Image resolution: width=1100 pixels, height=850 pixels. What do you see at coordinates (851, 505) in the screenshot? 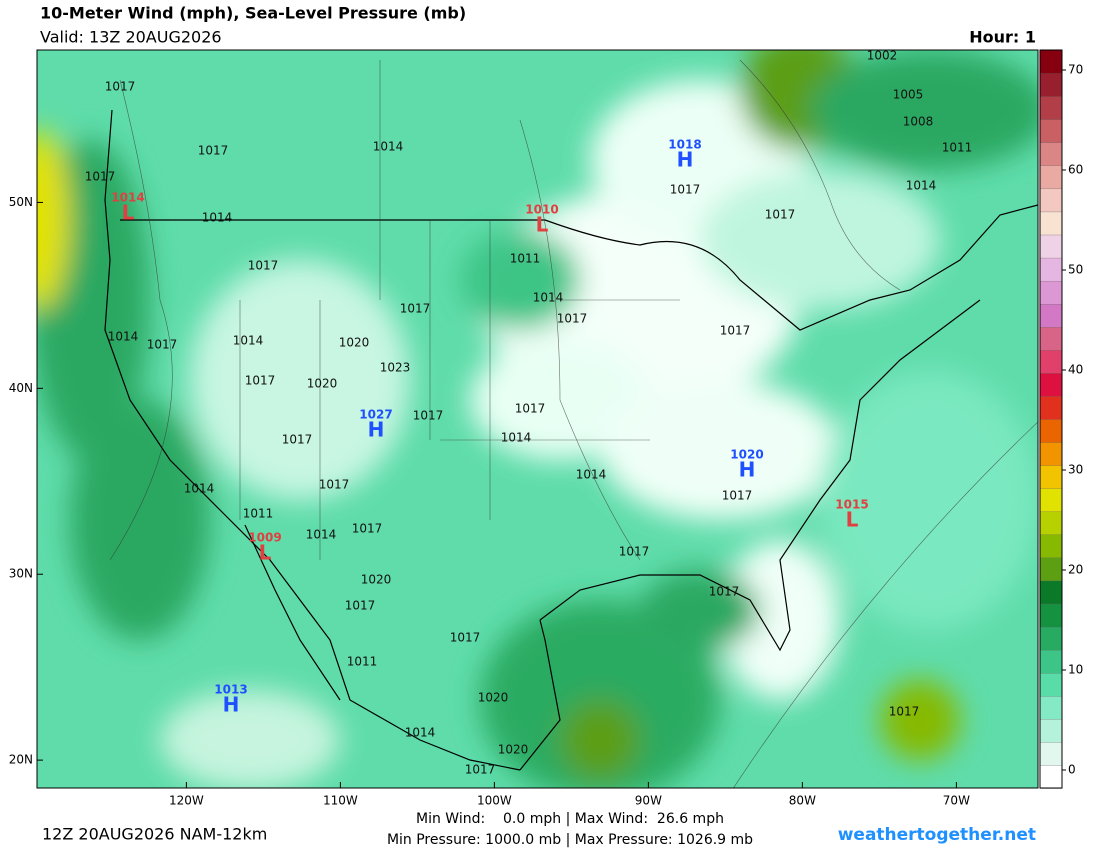
I see `center-value: 1015` at bounding box center [851, 505].